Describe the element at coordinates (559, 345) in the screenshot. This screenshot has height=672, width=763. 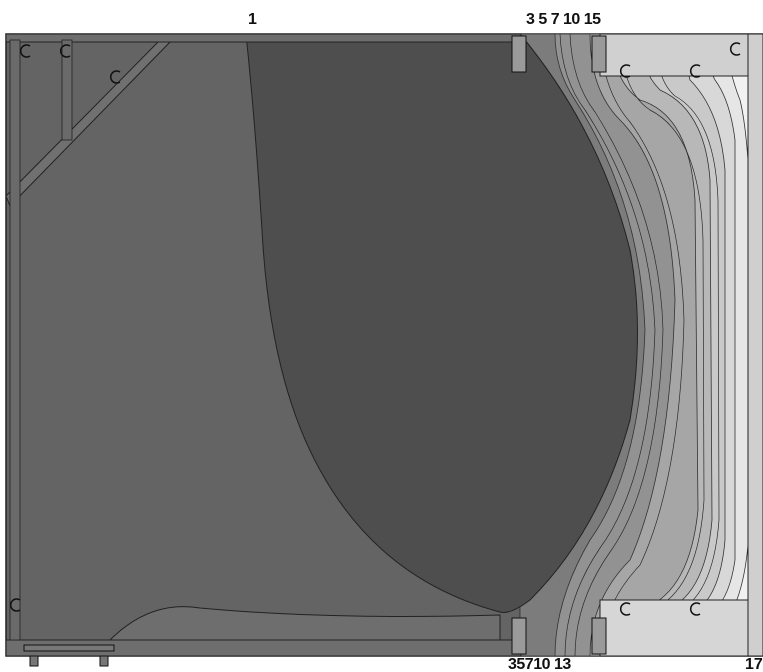
I see `edge-seals` at that location.